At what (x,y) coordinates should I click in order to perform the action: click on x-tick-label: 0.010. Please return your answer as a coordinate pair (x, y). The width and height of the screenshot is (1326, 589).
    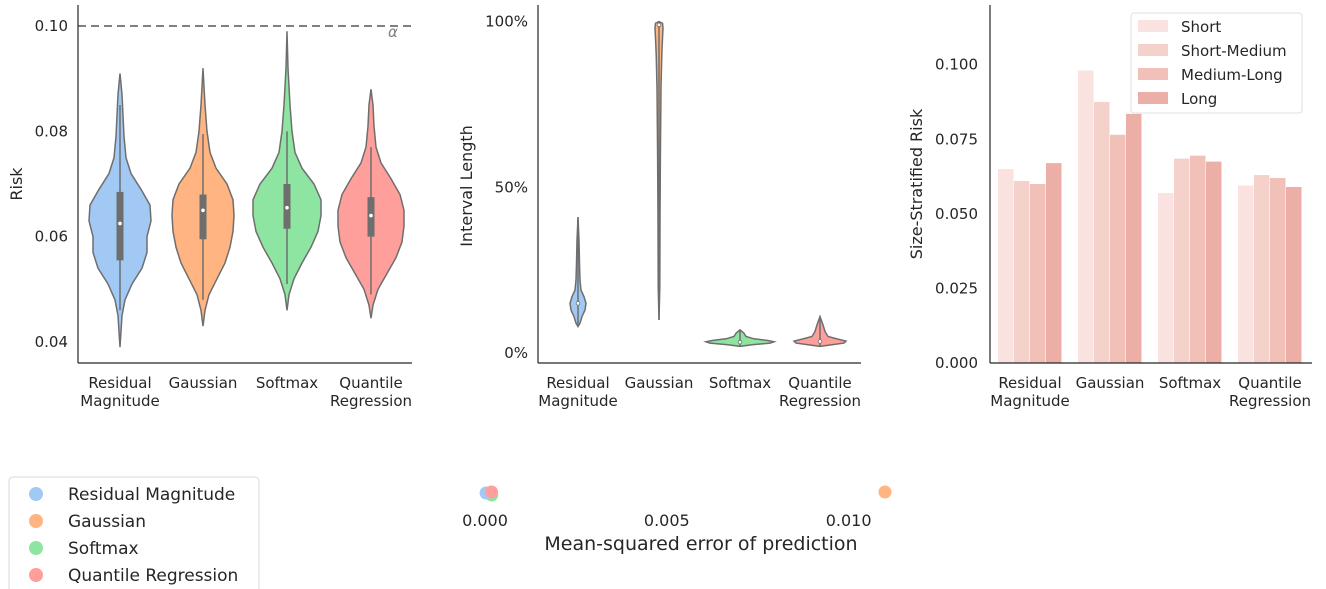
    Looking at the image, I should click on (849, 520).